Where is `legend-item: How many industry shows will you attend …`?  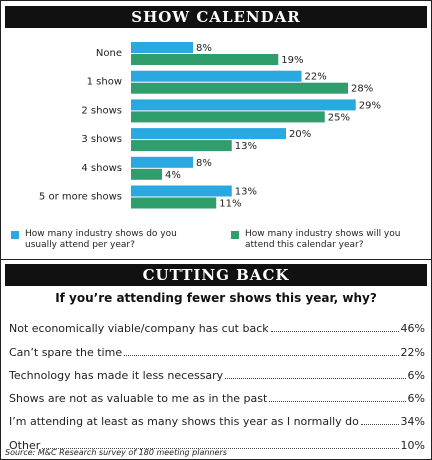
legend-item: How many industry shows will you attend … is located at coordinates (325, 240).